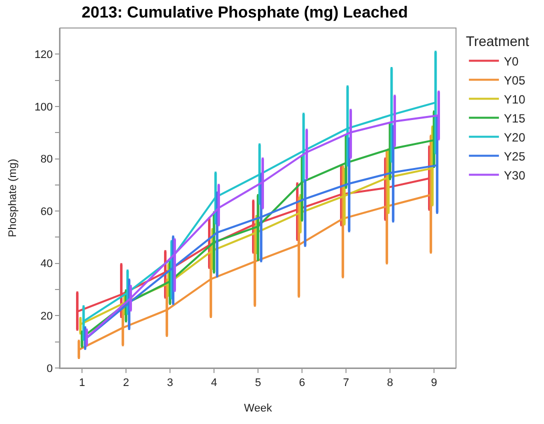 Image resolution: width=544 pixels, height=424 pixels. What do you see at coordinates (515, 80) in the screenshot?
I see `legend-label: Y05` at bounding box center [515, 80].